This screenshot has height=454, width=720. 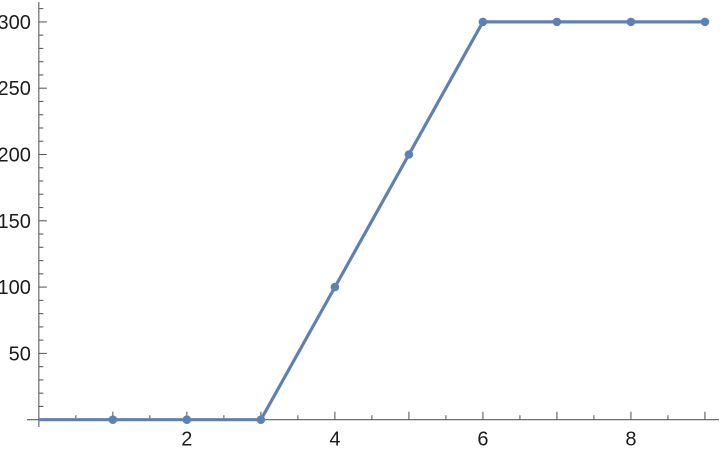 What do you see at coordinates (186, 440) in the screenshot?
I see `x-tick-label: 2` at bounding box center [186, 440].